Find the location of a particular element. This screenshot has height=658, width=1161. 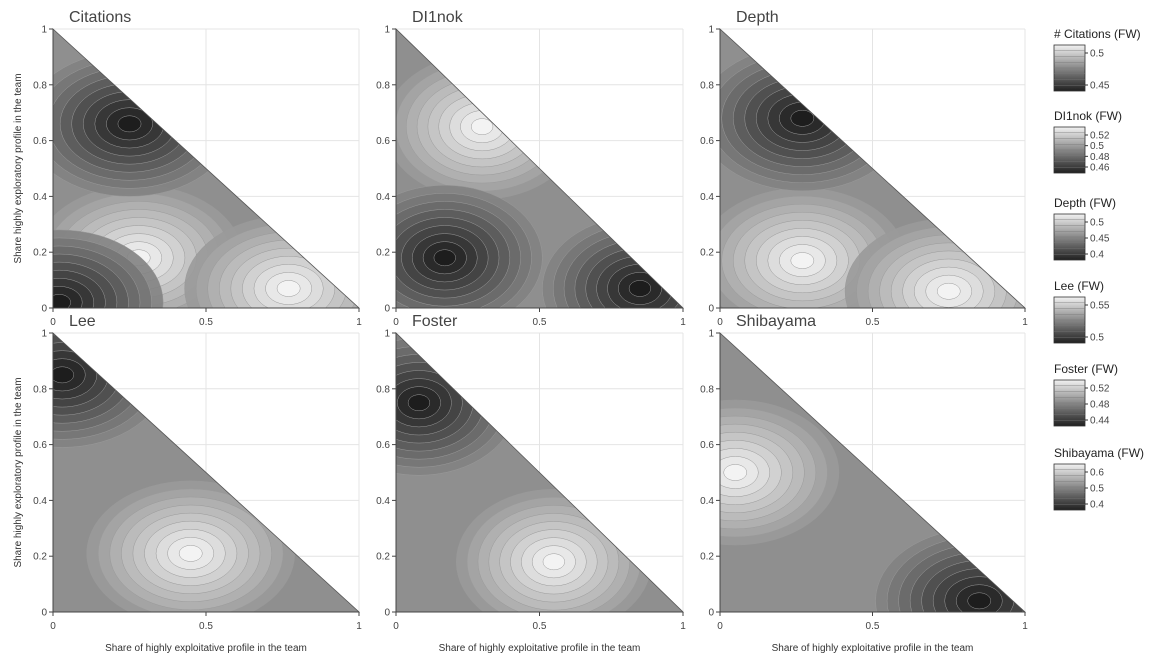

colorbar-tick-label: 0.6 is located at coordinates (1097, 473).